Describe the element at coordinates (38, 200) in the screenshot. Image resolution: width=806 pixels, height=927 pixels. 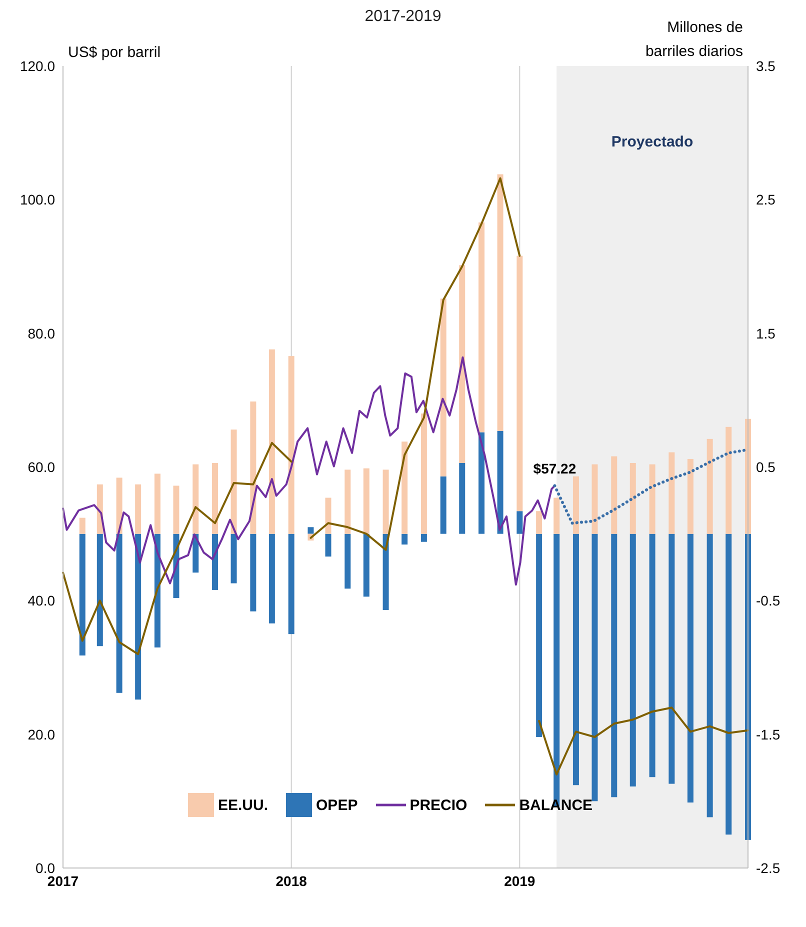
I see `y-tick-label: 100.0` at that location.